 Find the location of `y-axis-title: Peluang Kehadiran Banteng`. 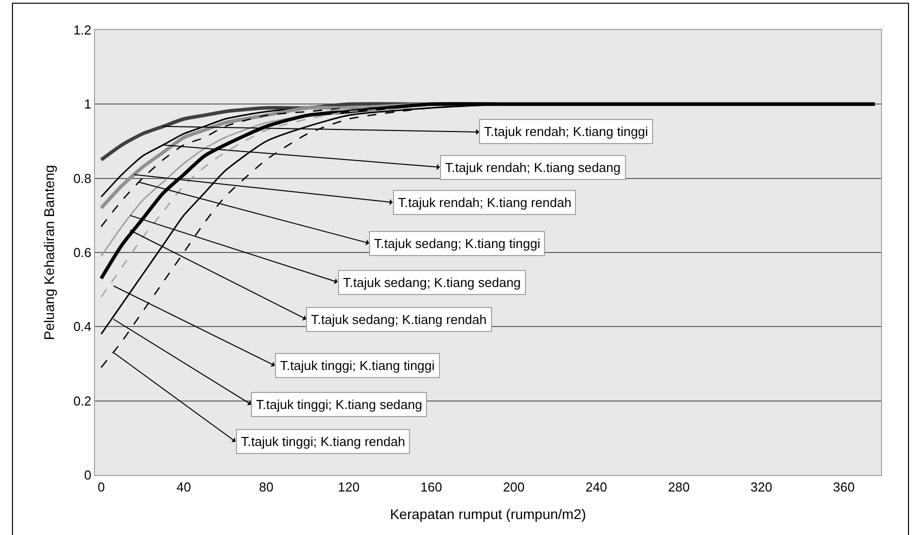

y-axis-title: Peluang Kehadiran Banteng is located at coordinates (48, 252).